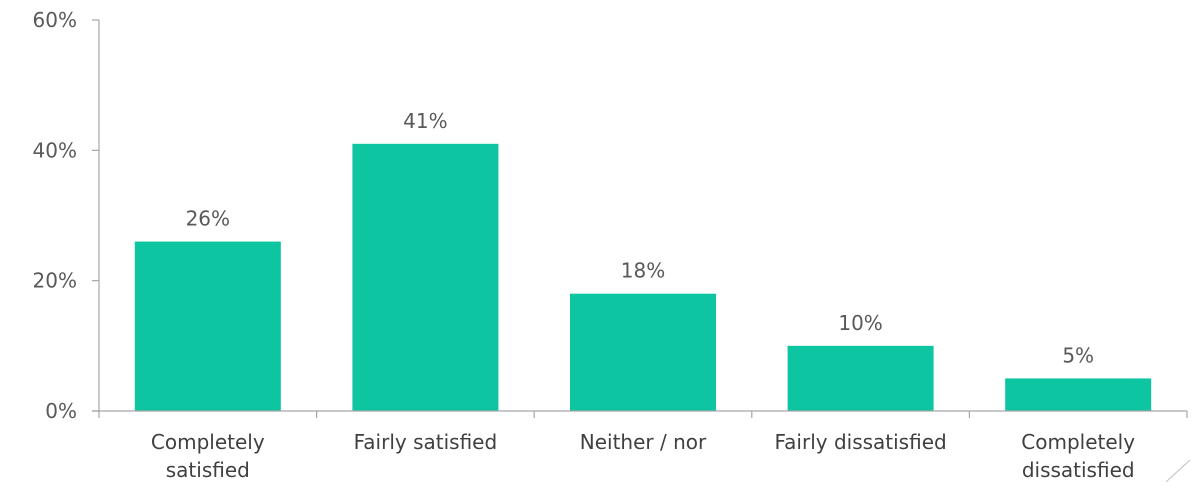 The width and height of the screenshot is (1197, 487). What do you see at coordinates (55, 150) in the screenshot?
I see `y-tick-label: 40%` at bounding box center [55, 150].